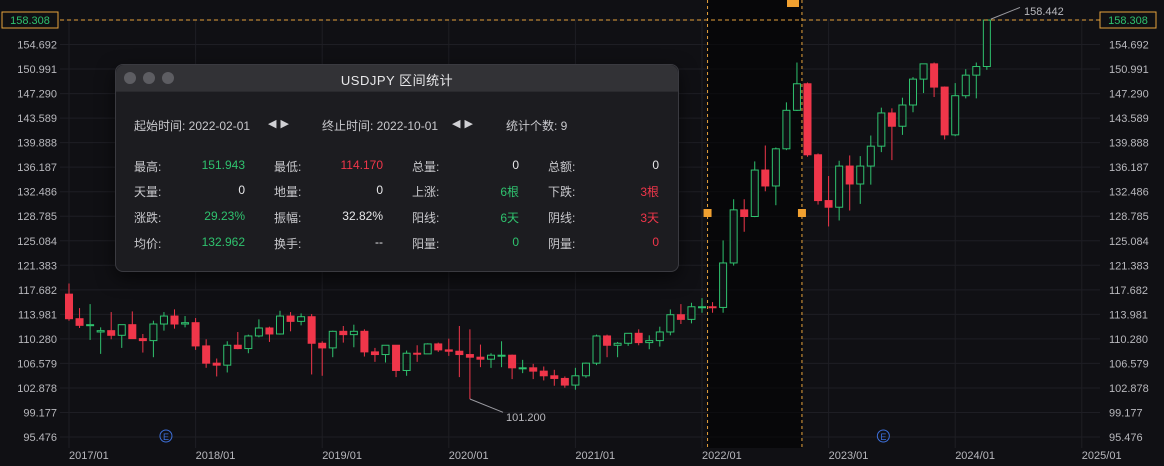 This screenshot has height=466, width=1164. Describe the element at coordinates (1129, 193) in the screenshot. I see `price-tick-right: 132.486` at that location.